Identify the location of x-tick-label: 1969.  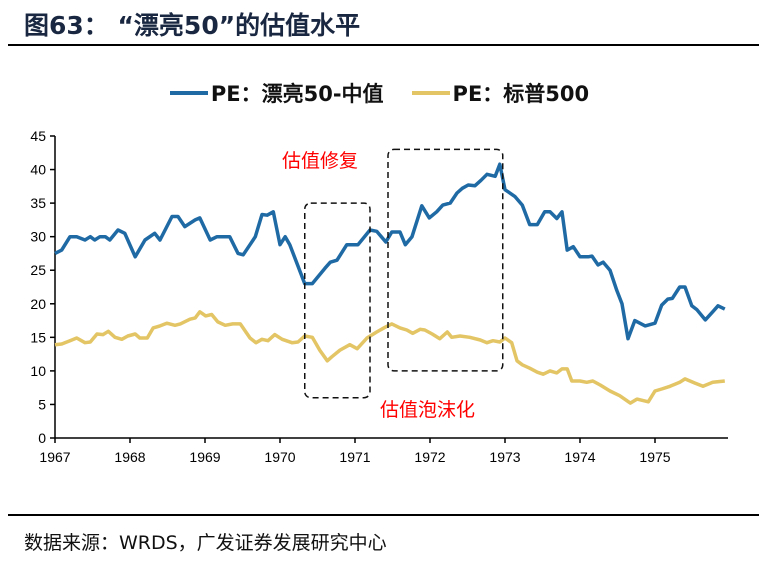
(204, 457).